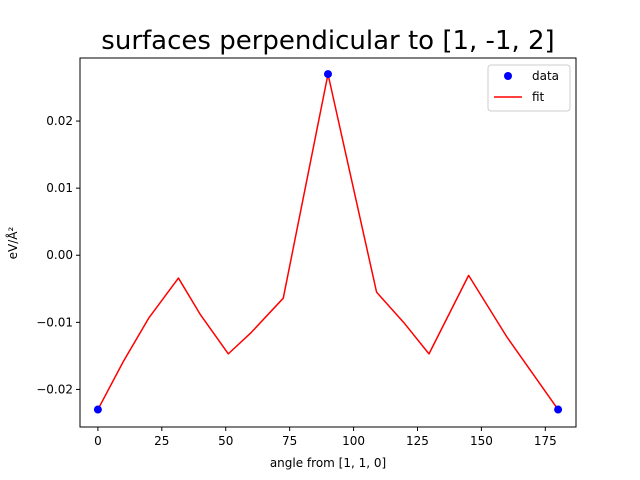 Image resolution: width=640 pixels, height=480 pixels. Describe the element at coordinates (59, 121) in the screenshot. I see `y-tick-label: 0.02` at that location.